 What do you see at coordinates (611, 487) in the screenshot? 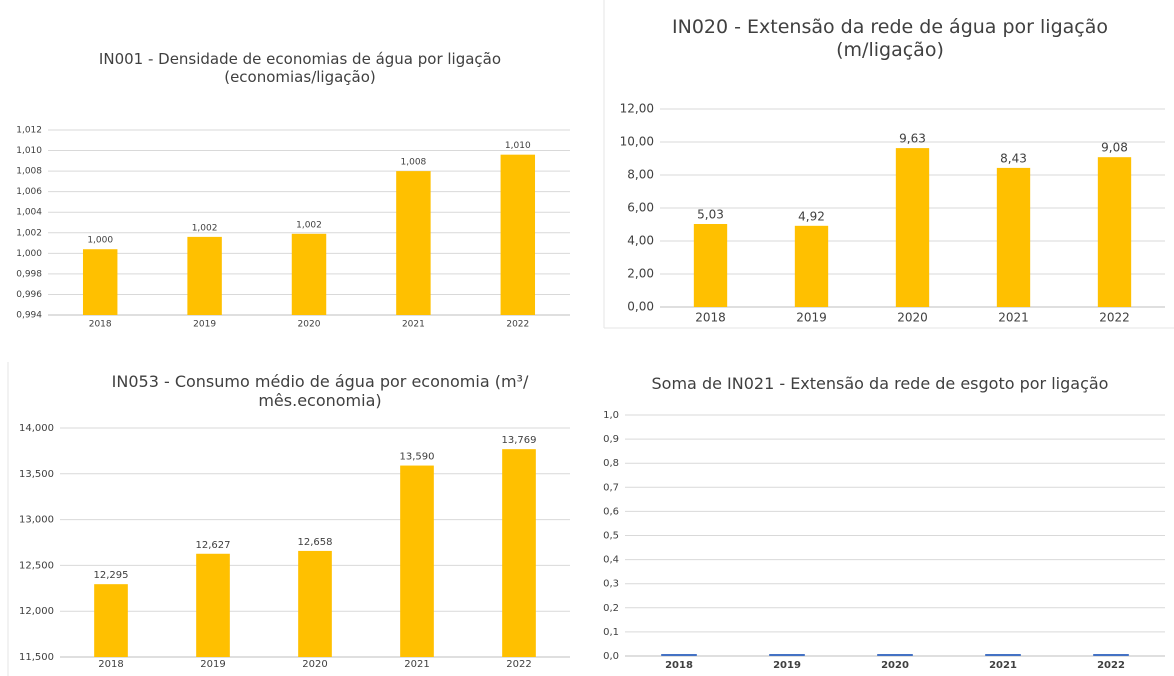
I see `y-tick-label: 0,7` at bounding box center [611, 487].